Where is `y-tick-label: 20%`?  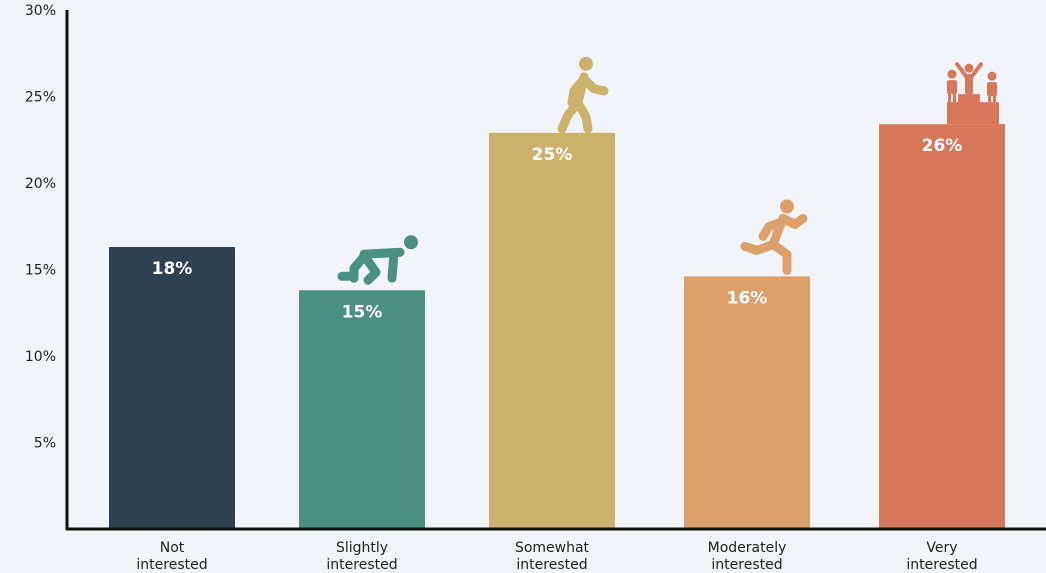 y-tick-label: 20% is located at coordinates (40, 184).